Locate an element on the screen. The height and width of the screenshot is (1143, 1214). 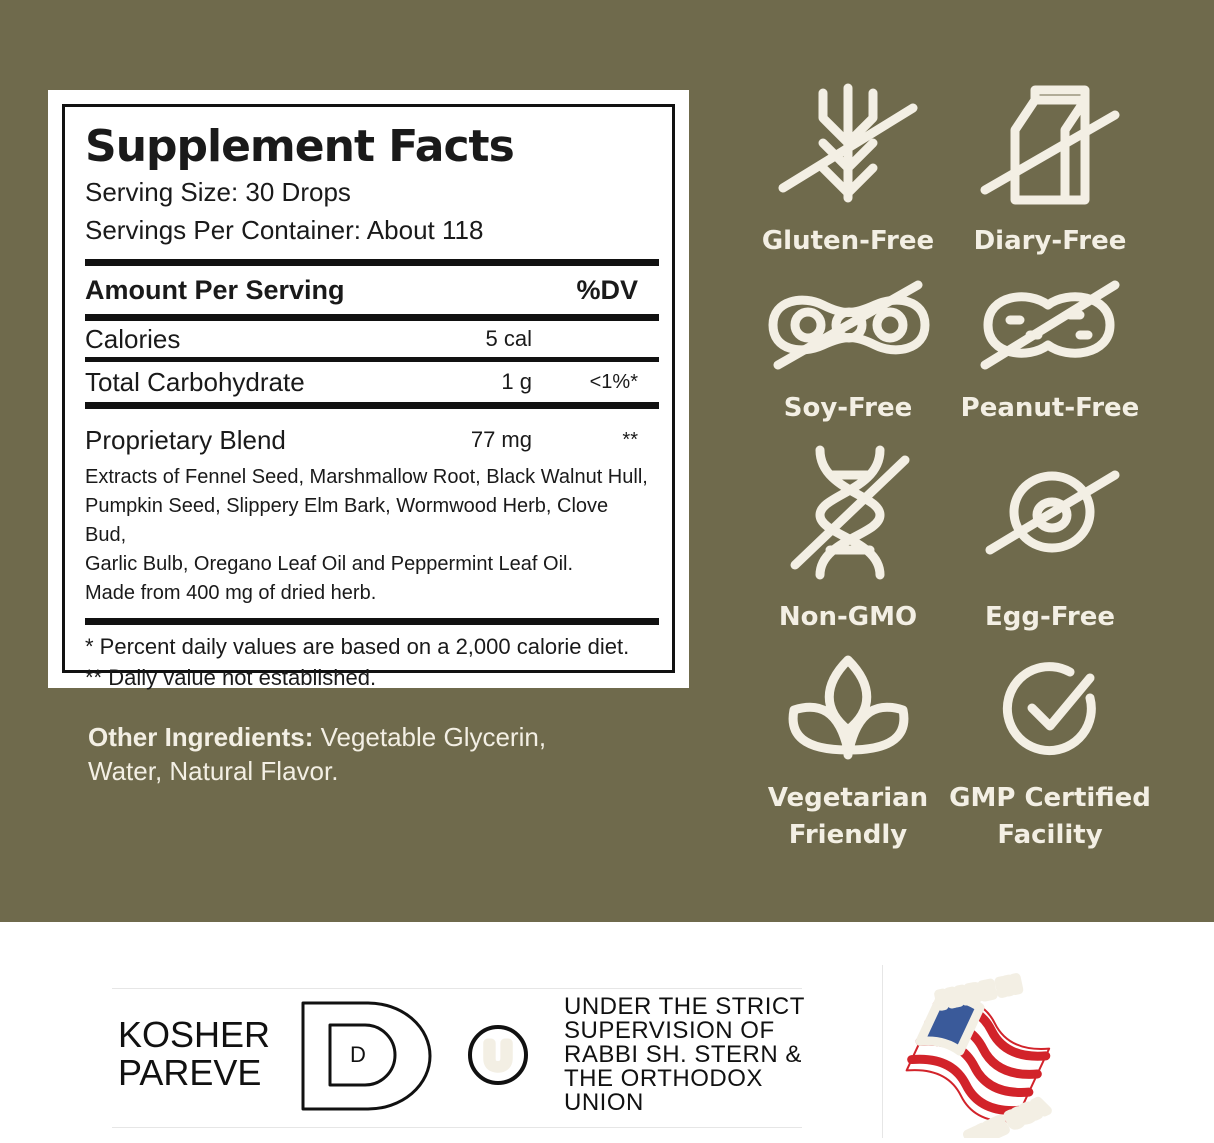
badge-label-vegetarian: Vegetarian Friendly is located at coordinates (848, 817).